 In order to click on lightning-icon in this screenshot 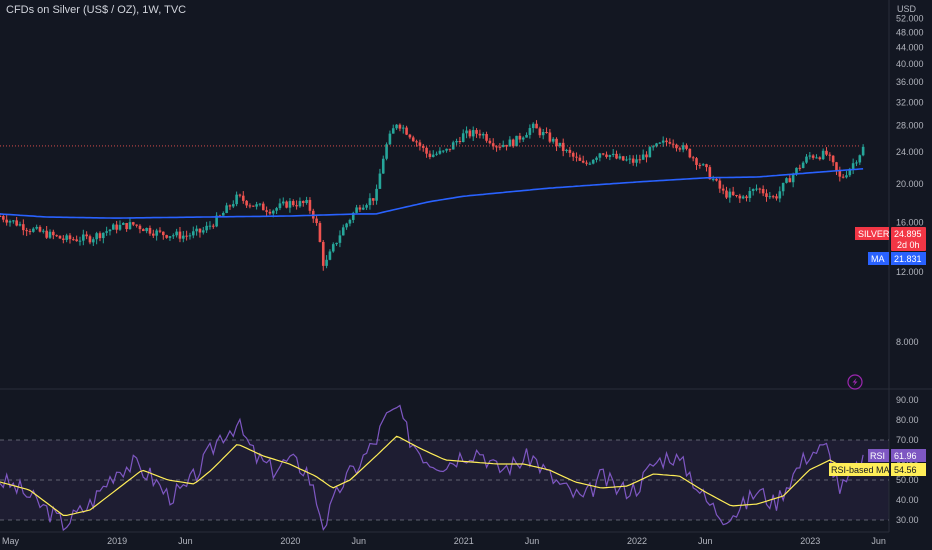, I will do `click(855, 382)`.